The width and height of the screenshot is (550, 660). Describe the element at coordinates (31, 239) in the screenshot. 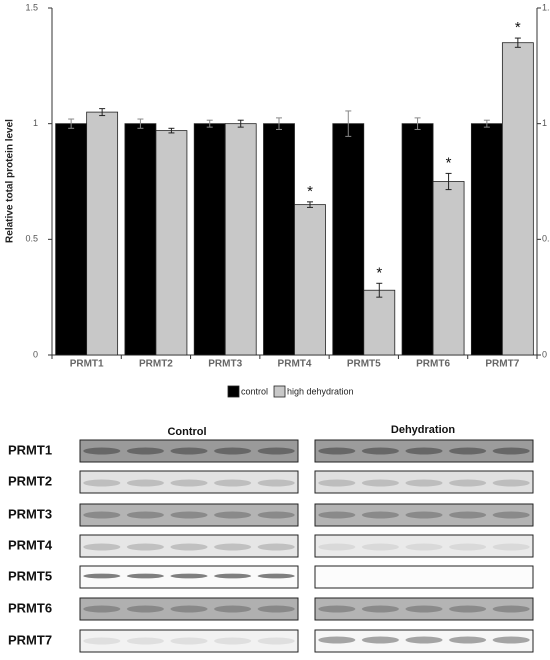

I see `y-tick-label: 0.5` at that location.